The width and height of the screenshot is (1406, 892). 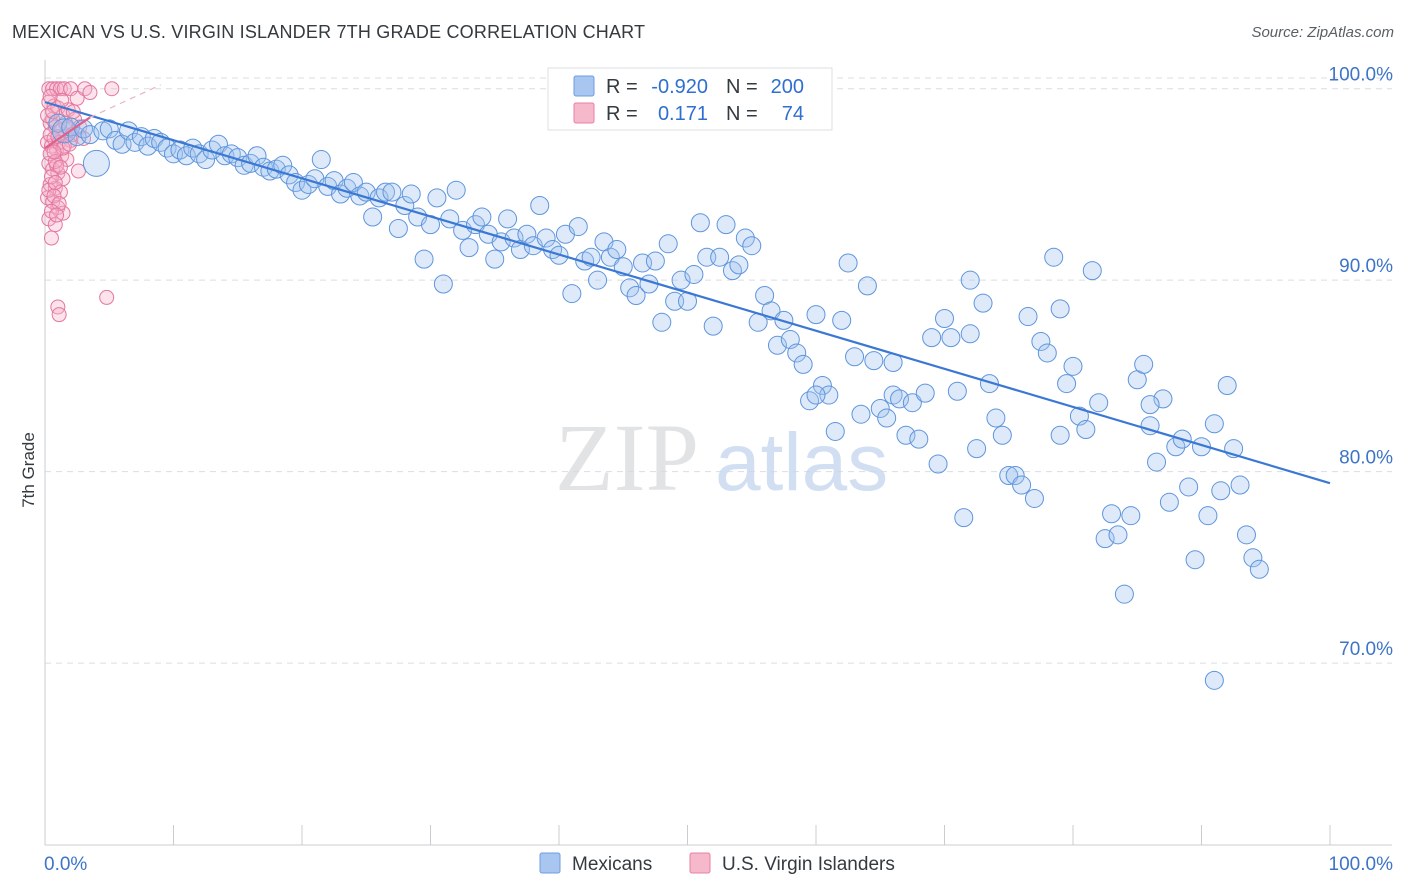 What do you see at coordinates (65, 864) in the screenshot?
I see `x-tick-label: 0.0%` at bounding box center [65, 864].